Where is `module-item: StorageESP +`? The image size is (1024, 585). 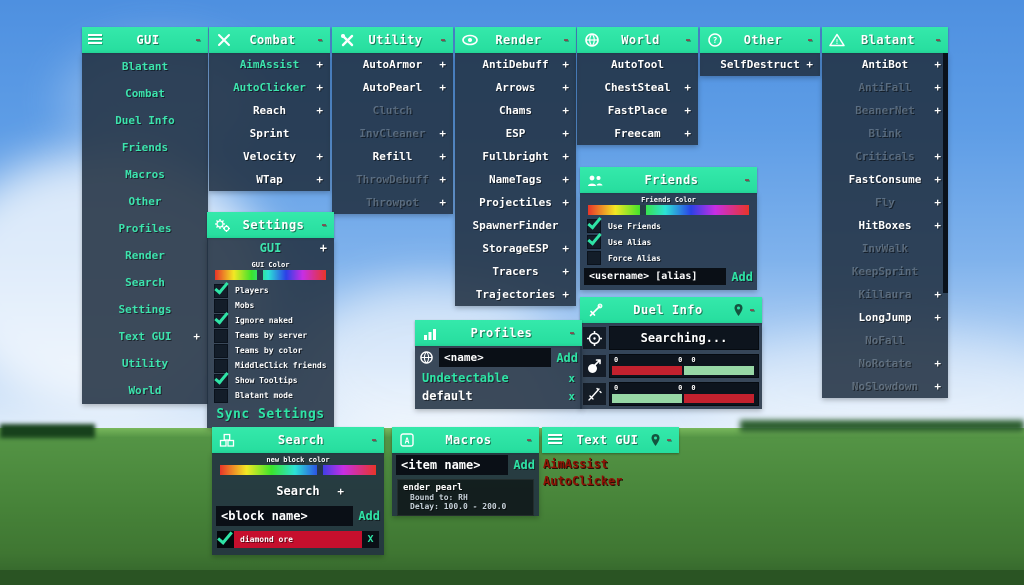
module-item: StorageESP + is located at coordinates (515, 248).